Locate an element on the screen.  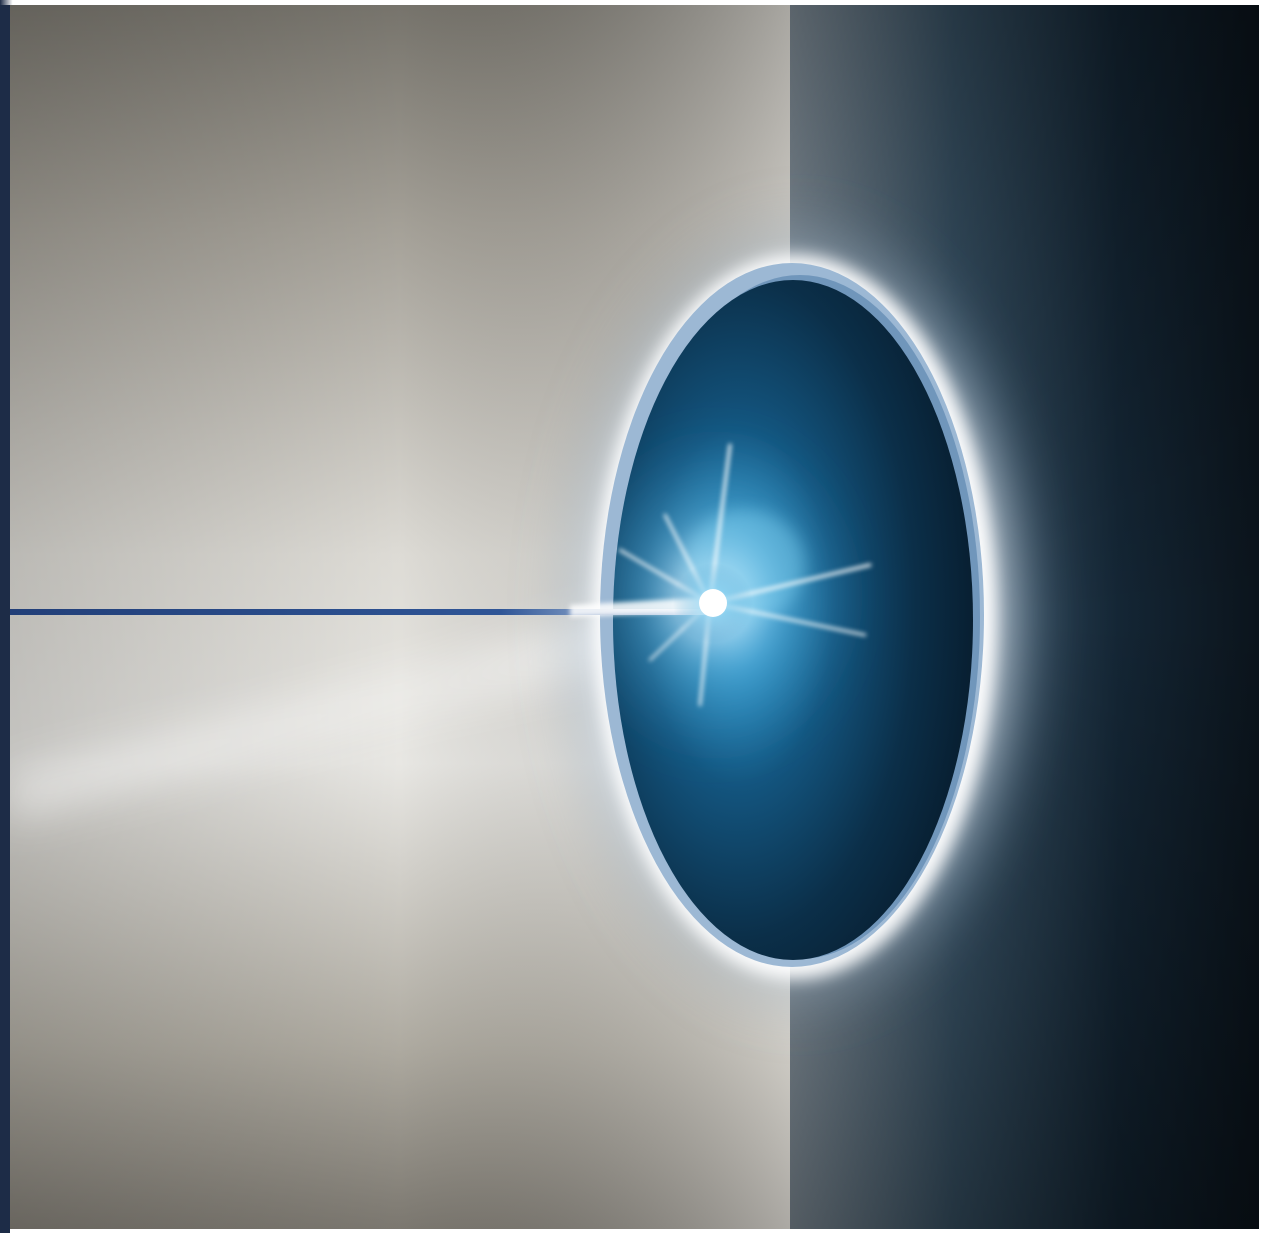
left-frame-border is located at coordinates (5, 616).